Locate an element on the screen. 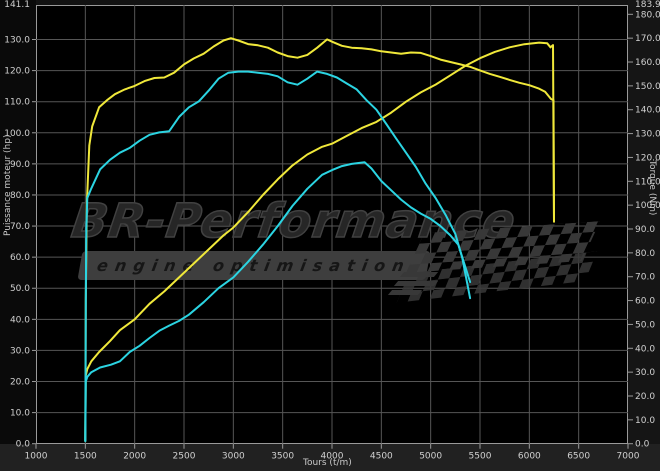 The image size is (660, 471). y-right-max-label: 183.9 is located at coordinates (647, 5).